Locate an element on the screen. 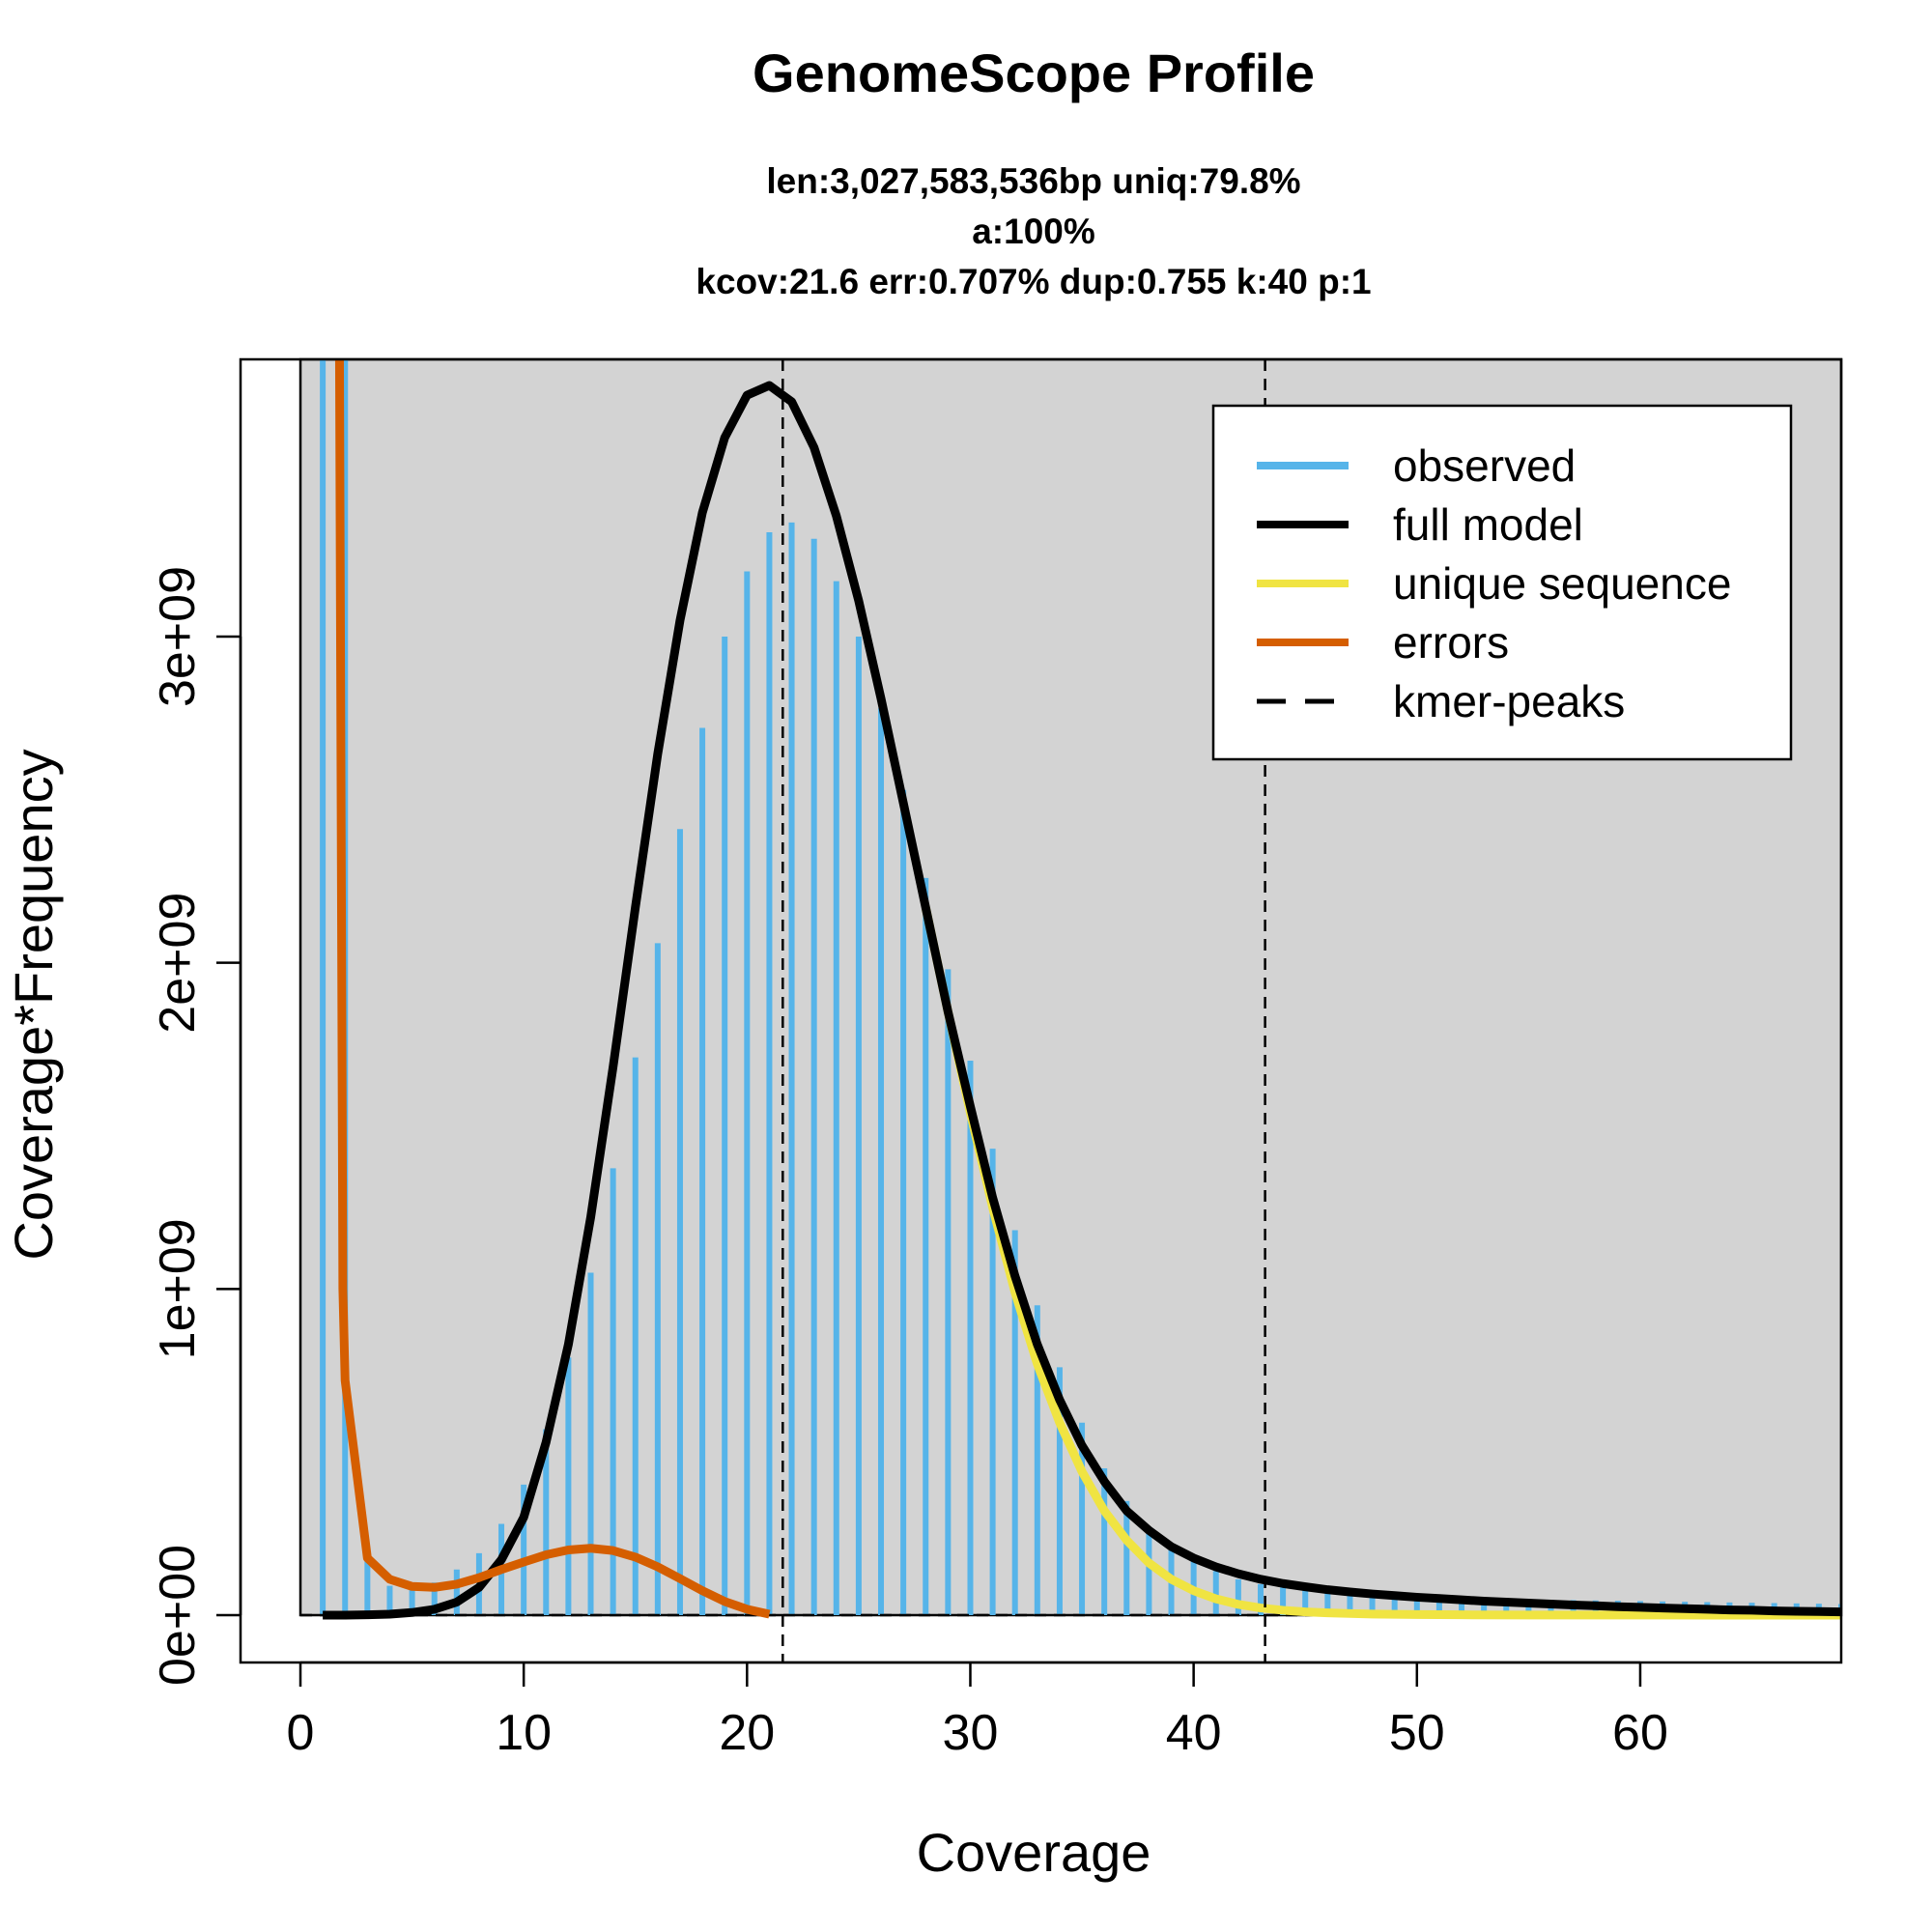 This screenshot has width=1932, height=1932. legend-label: errors is located at coordinates (1451, 642).